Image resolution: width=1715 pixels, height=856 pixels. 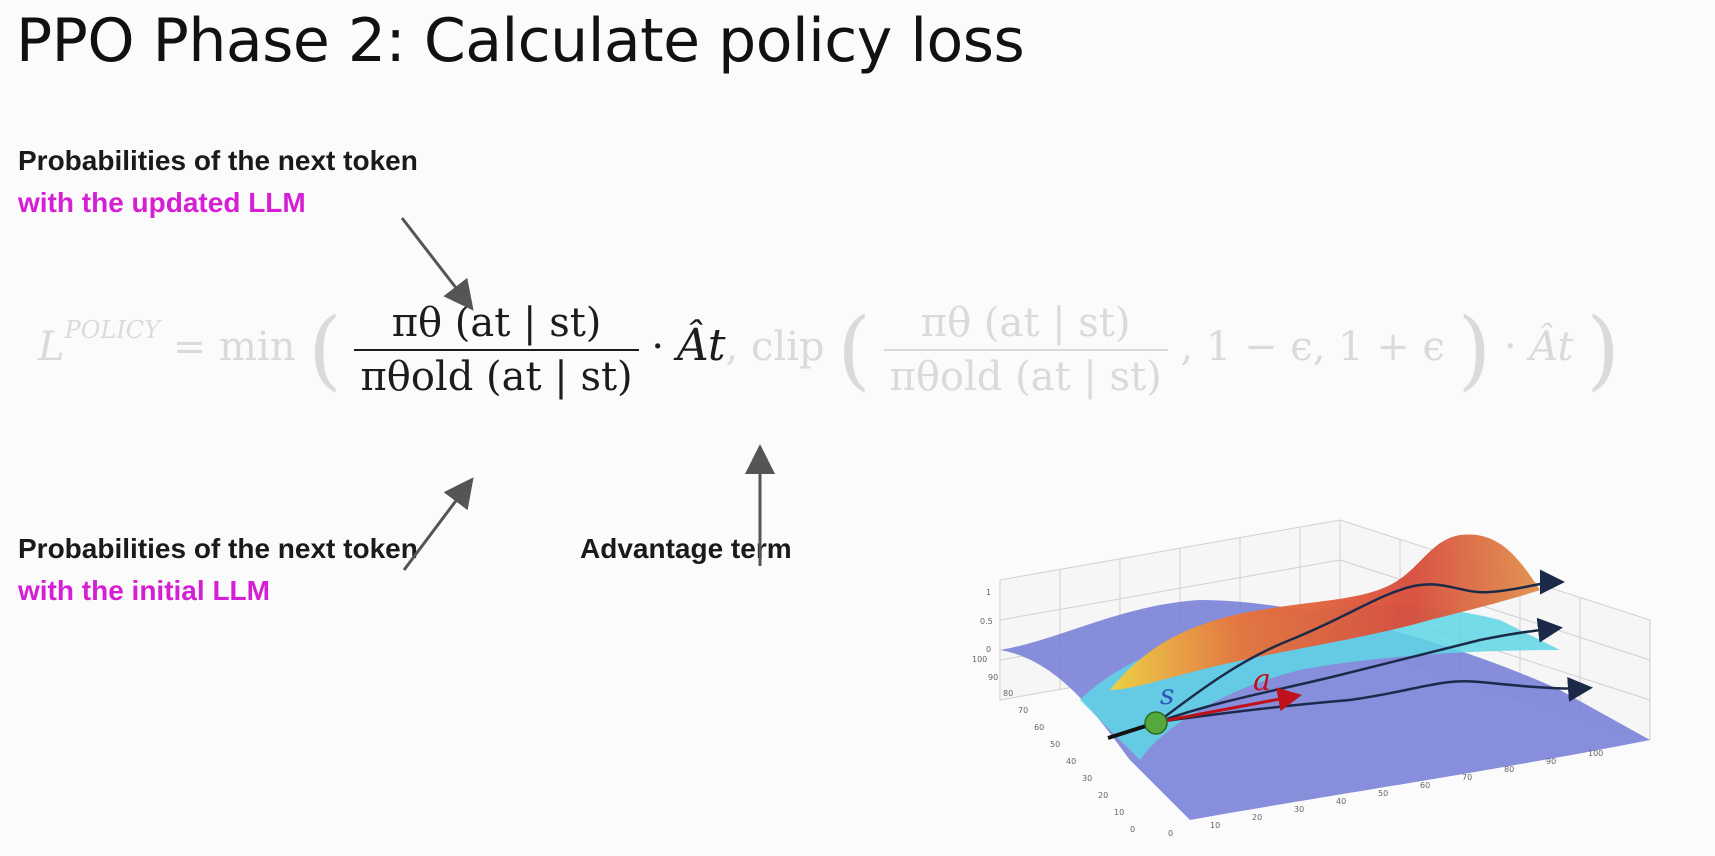 I want to click on x-tick-2: 10, so click(x=1215, y=825).